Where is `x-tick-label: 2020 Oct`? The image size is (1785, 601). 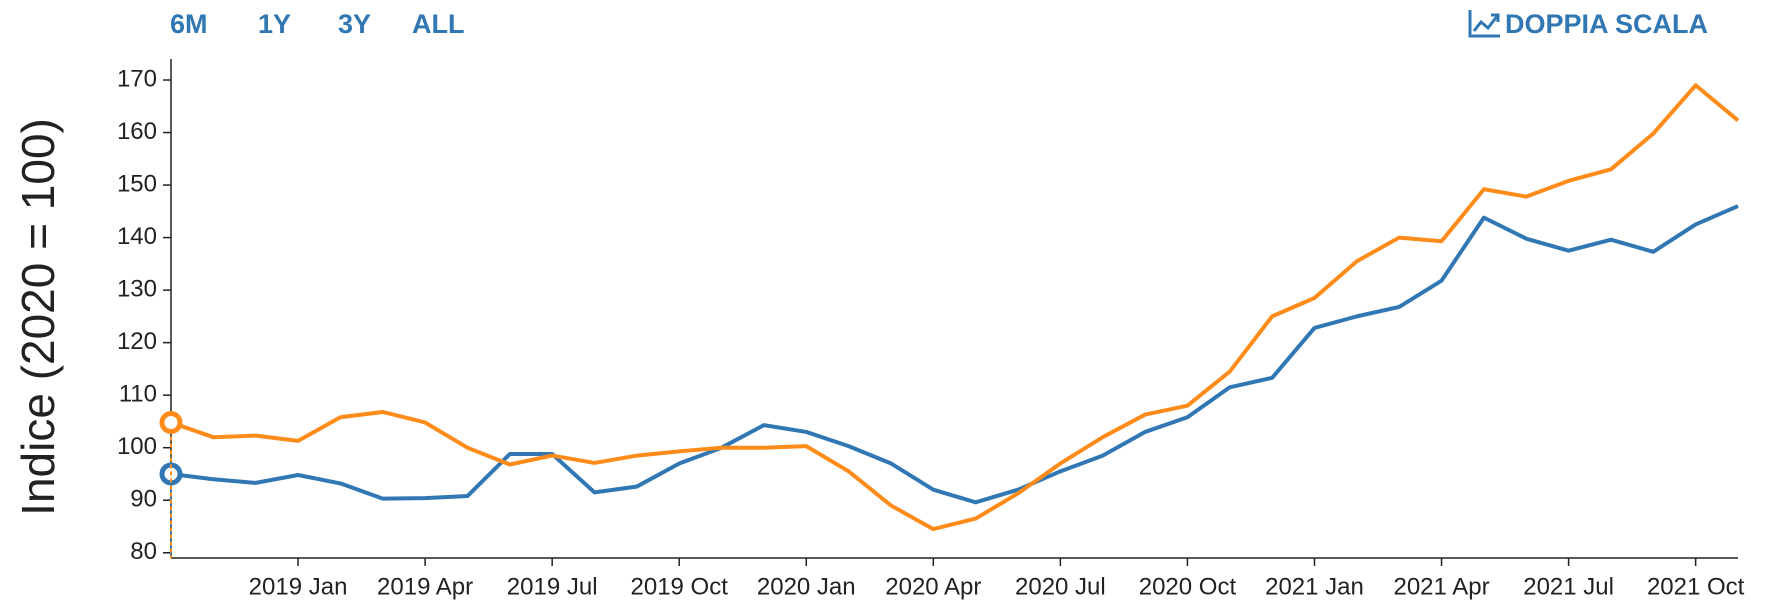 x-tick-label: 2020 Oct is located at coordinates (1188, 586).